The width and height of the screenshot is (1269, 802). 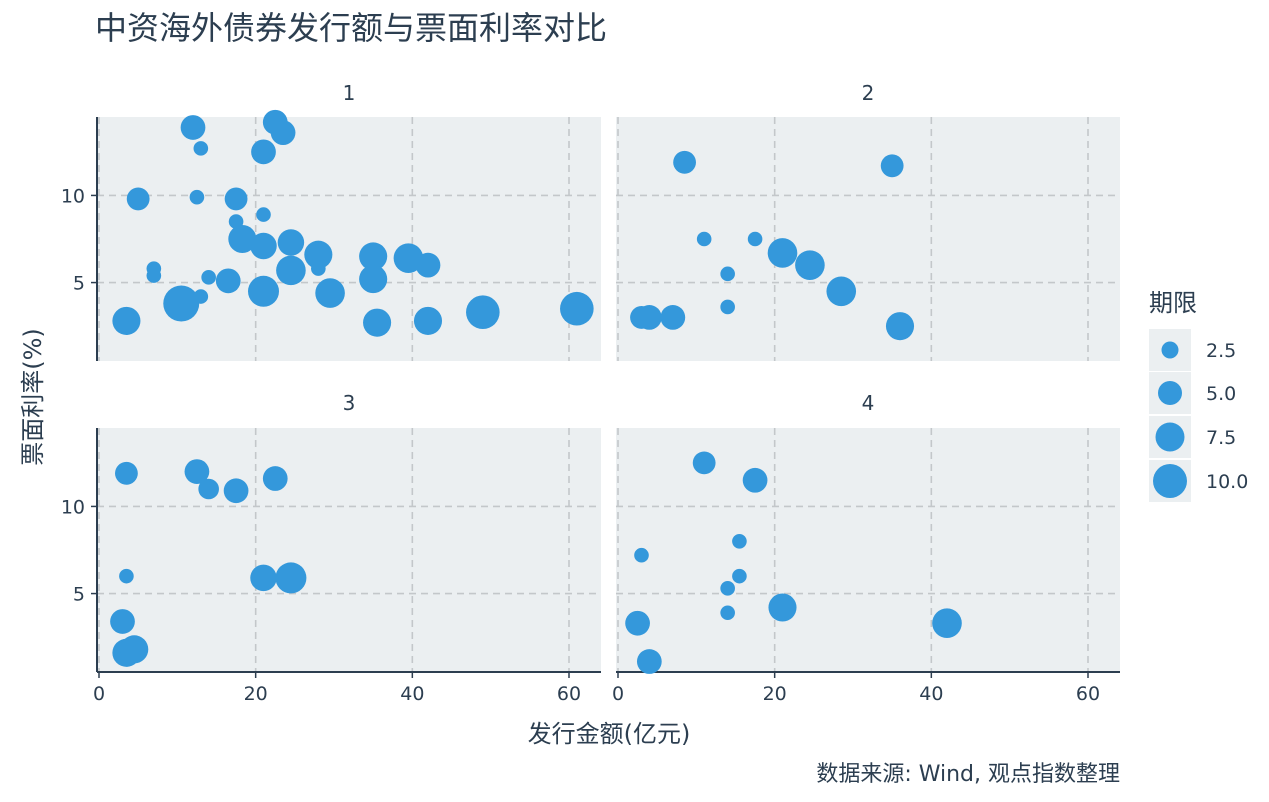 What do you see at coordinates (1221, 438) in the screenshot?
I see `legend-label: 7.5` at bounding box center [1221, 438].